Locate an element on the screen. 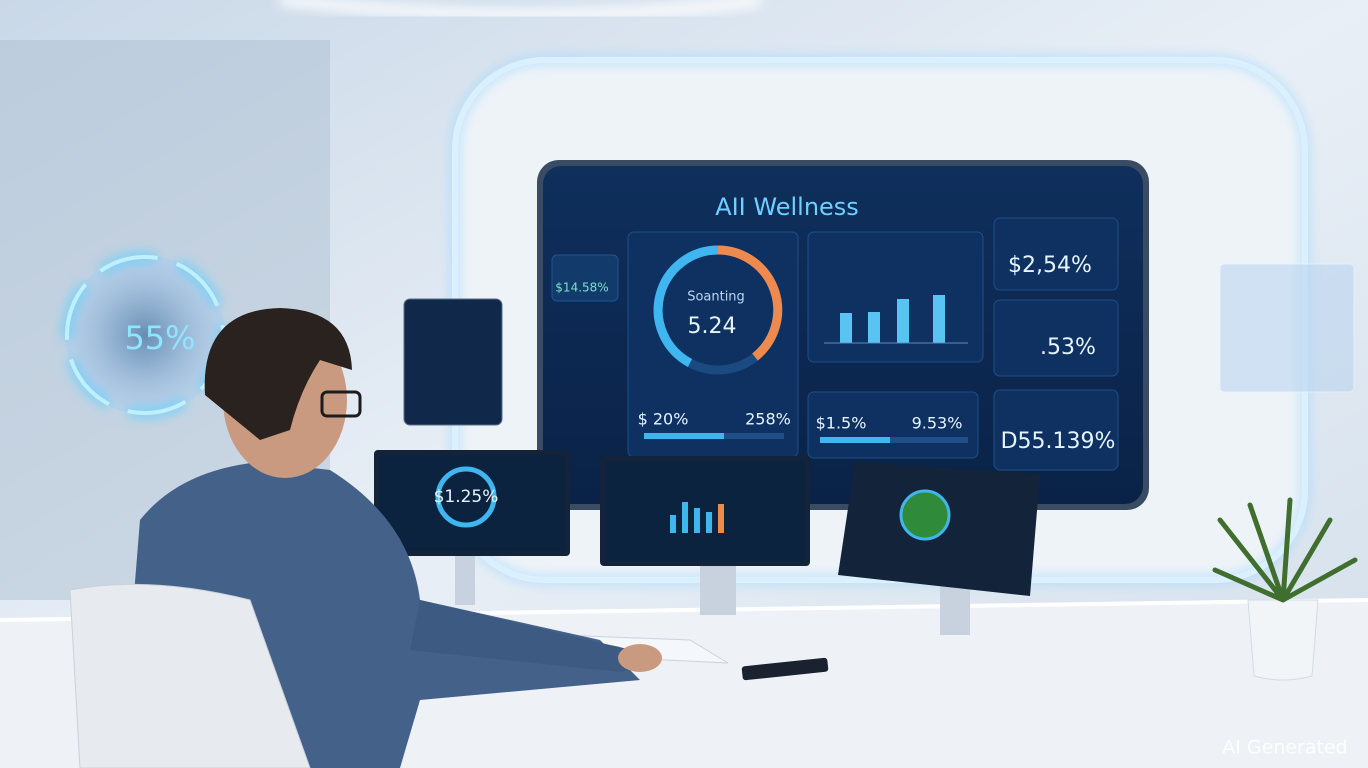 Image resolution: width=1368 pixels, height=768 pixels. gauge-arc-orange is located at coordinates (750, 303).